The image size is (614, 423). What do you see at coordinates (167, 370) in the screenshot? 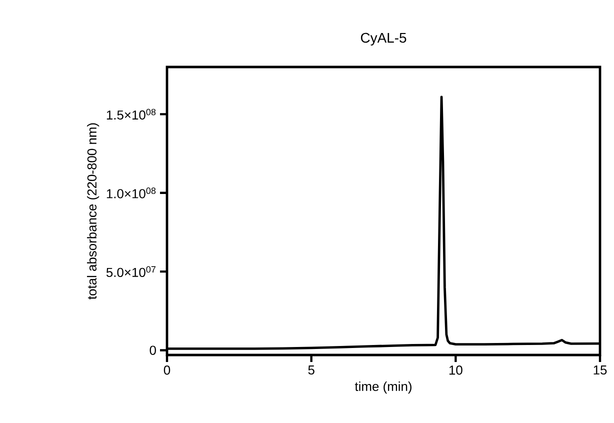
I see `x-tick-label: 0` at bounding box center [167, 370].